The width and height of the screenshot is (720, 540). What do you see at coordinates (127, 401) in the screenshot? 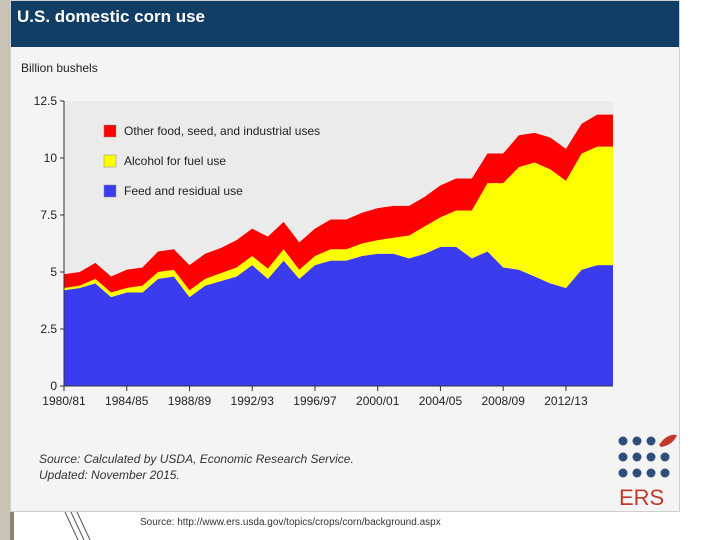
I see `x-tick-label: 1984/85` at bounding box center [127, 401].